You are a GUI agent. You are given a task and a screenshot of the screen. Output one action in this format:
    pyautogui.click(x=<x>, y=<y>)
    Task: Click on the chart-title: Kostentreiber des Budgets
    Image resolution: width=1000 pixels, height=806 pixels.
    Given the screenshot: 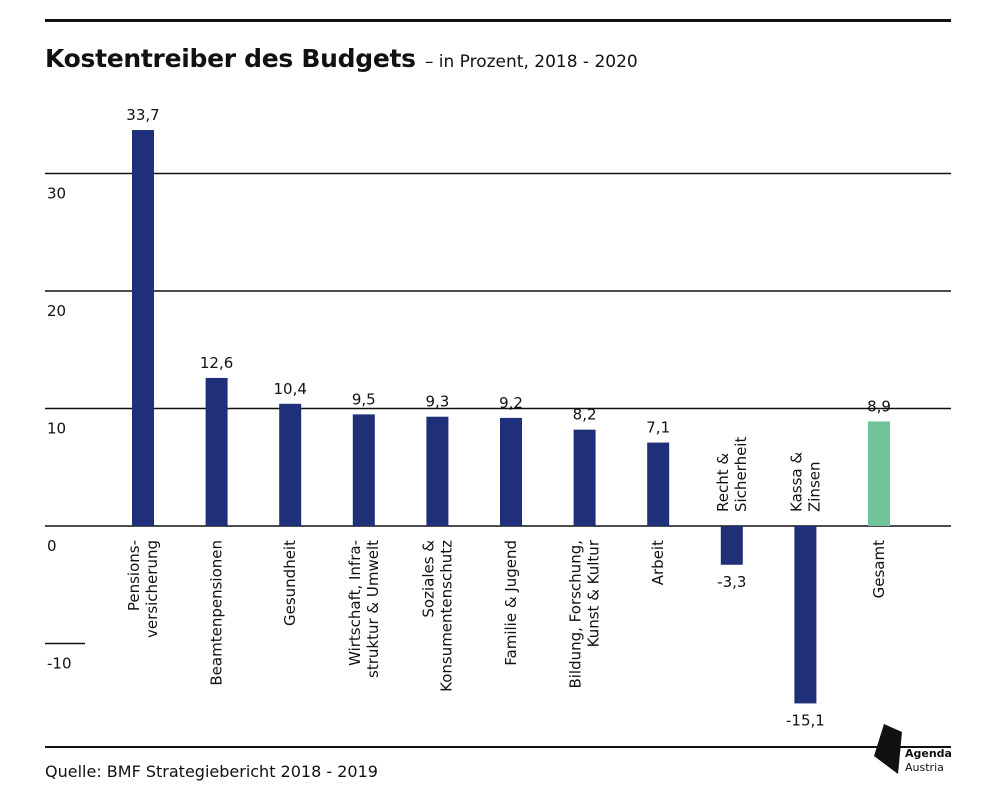 What is the action you would take?
    pyautogui.click(x=230, y=58)
    